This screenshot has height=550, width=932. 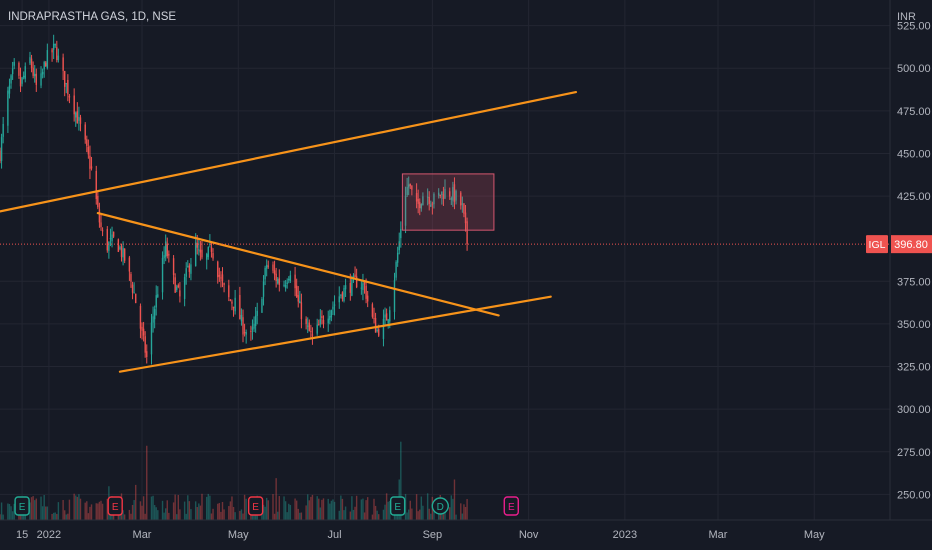 I want to click on x-tick-label: 2023, so click(x=625, y=535).